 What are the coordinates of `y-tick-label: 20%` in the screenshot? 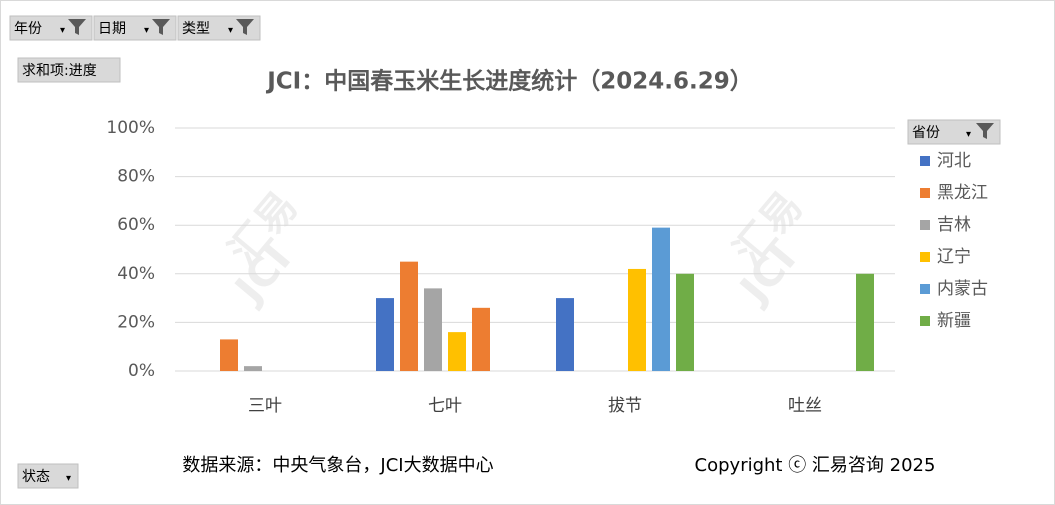 It's located at (136, 322).